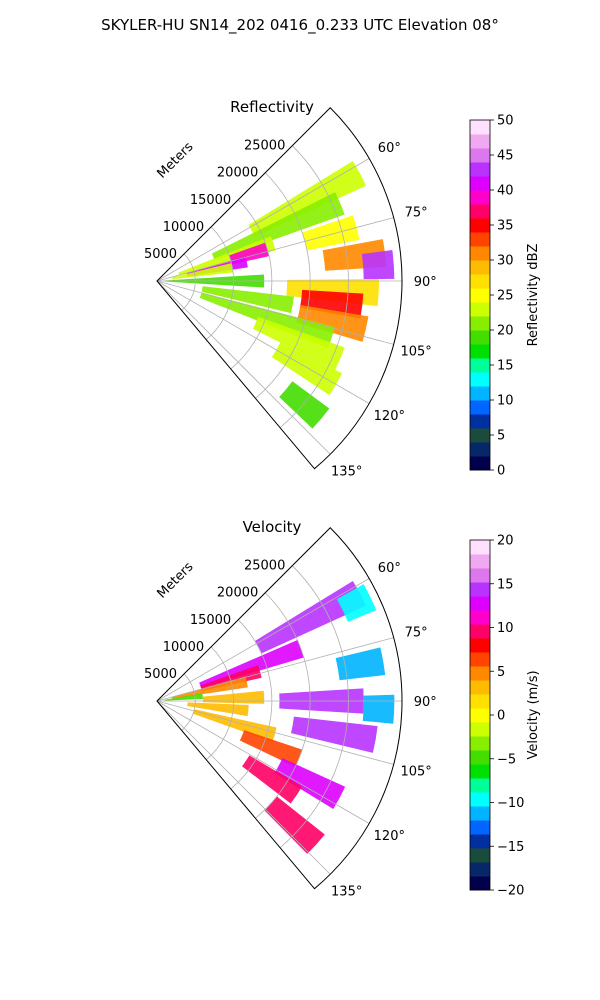 The width and height of the screenshot is (600, 1000). What do you see at coordinates (491, 296) in the screenshot?
I see `reflectivity-colorbar: 0 5 10 15 20 25 30 35 40 45 50` at bounding box center [491, 296].